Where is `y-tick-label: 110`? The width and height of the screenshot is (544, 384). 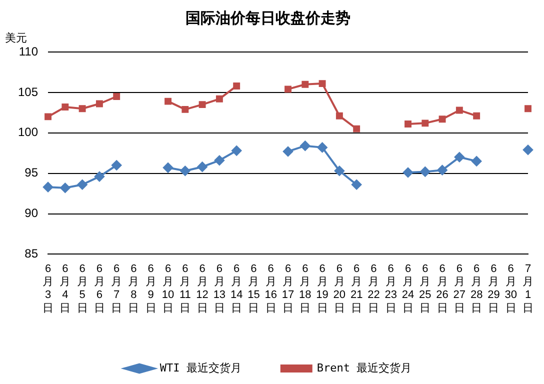
y-tick-label: 110 is located at coordinates (28, 51).